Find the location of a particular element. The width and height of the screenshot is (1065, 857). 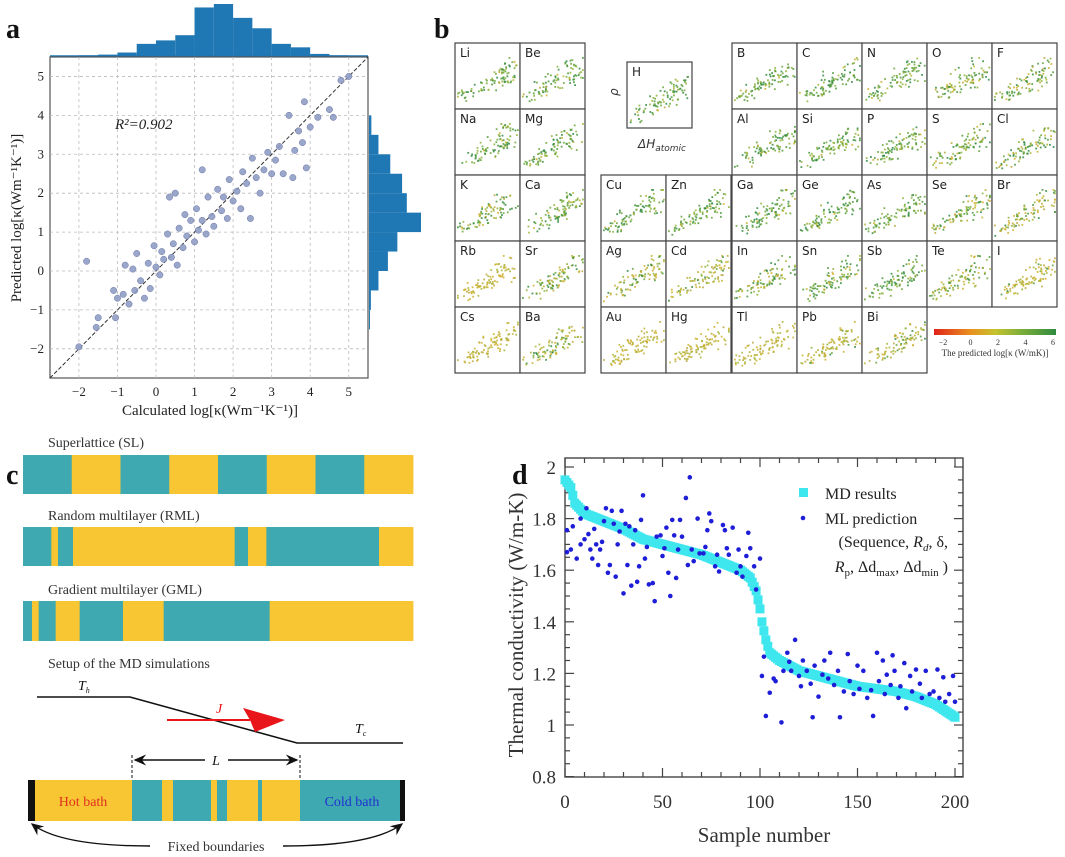

element-cell-pb: Pb is located at coordinates (829, 340).